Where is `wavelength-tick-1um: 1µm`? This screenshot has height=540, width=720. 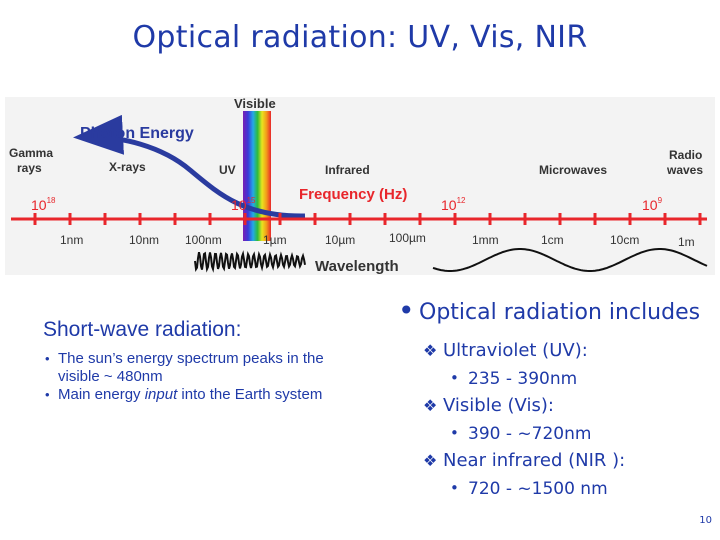 wavelength-tick-1um: 1µm is located at coordinates (275, 240).